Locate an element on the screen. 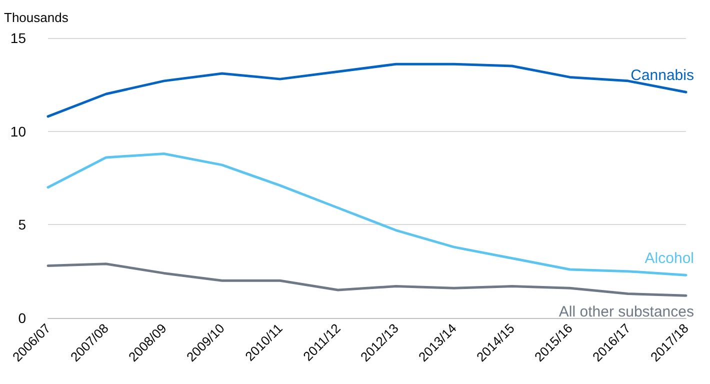  y-tick-label: 15 is located at coordinates (18, 38).